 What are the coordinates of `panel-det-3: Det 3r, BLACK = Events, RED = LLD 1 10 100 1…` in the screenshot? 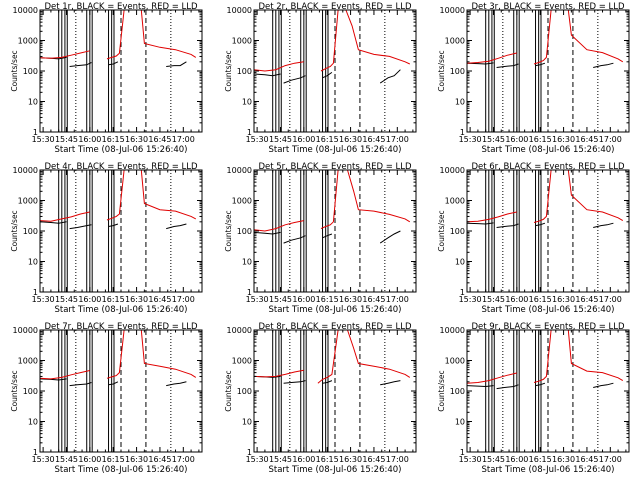 It's located at (533, 78).